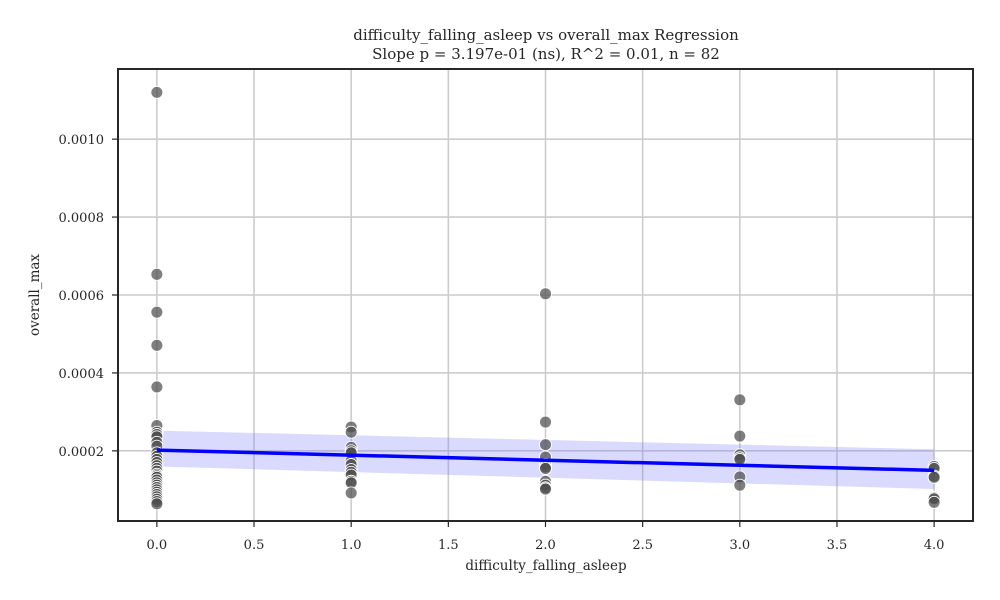 The width and height of the screenshot is (1000, 600). Describe the element at coordinates (82, 296) in the screenshot. I see `y-tick-label: 0.0006` at that location.